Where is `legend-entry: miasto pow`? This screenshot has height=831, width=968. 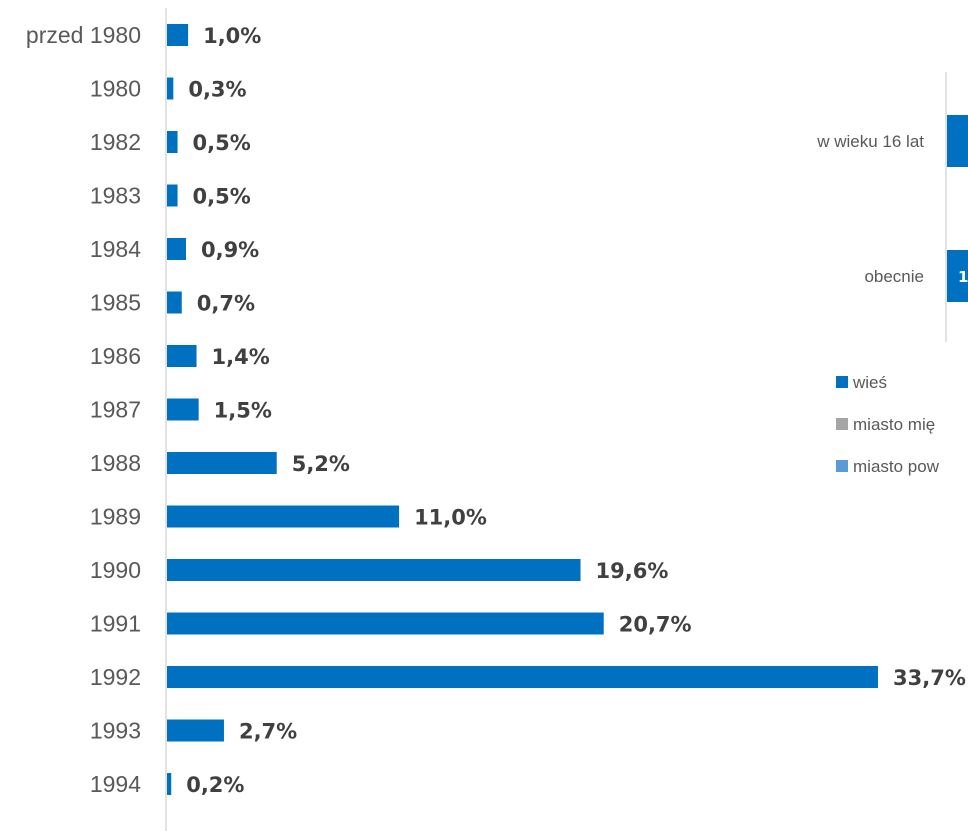 legend-entry: miasto pow is located at coordinates (896, 466).